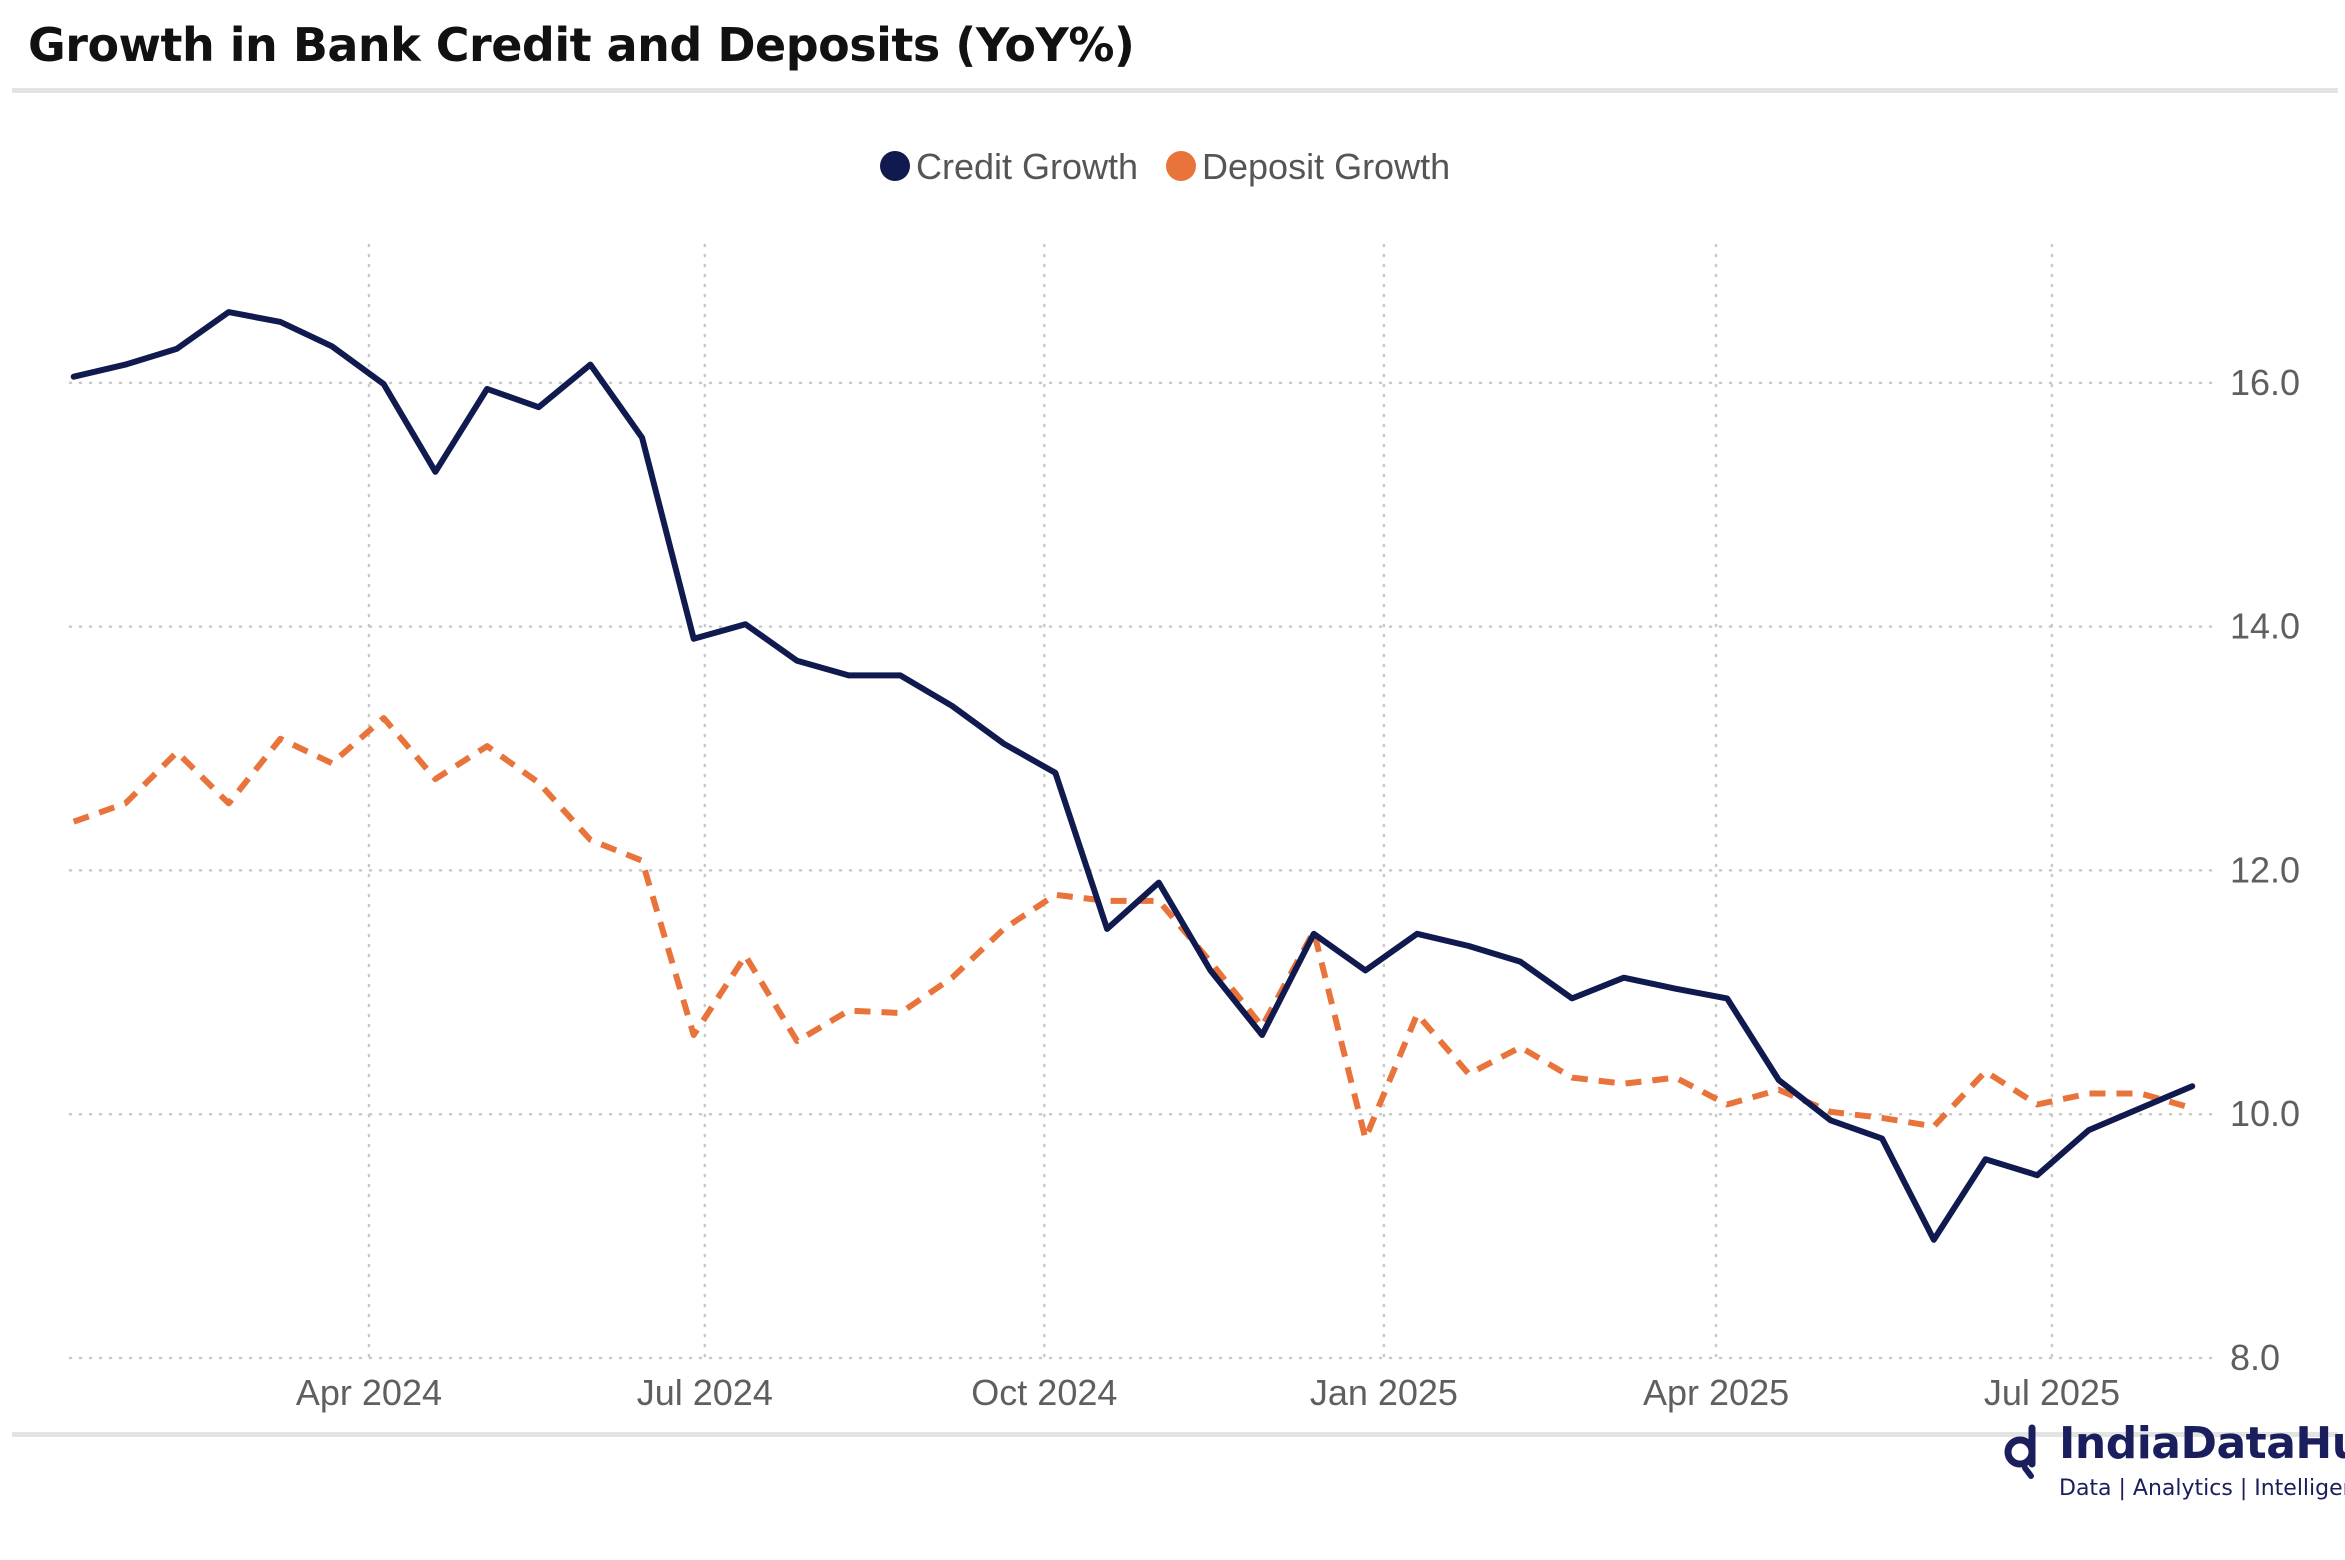 This screenshot has height=1560, width=2345. Describe the element at coordinates (2202, 1443) in the screenshot. I see `brand-name: IndiaDataHub` at that location.